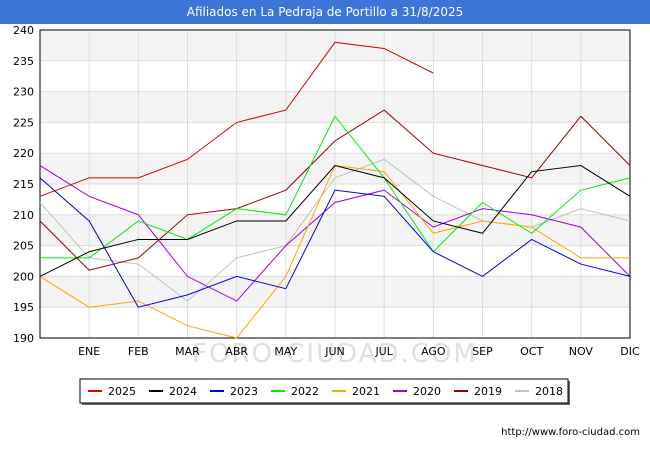 The height and width of the screenshot is (450, 650). I want to click on legend: 2025 2024 2023 2022 2021 2020 2019 2018, so click(324, 391).